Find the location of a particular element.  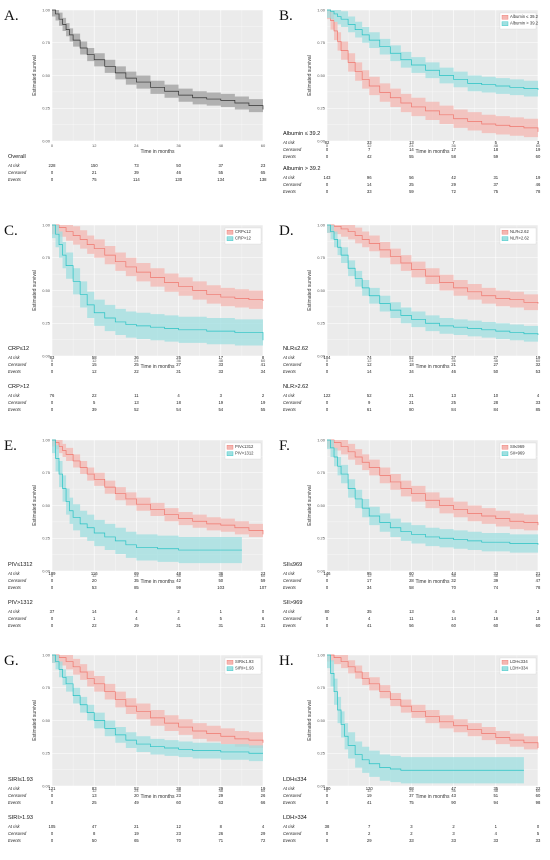

risk-table-value: 19 is located at coordinates (369, 795).